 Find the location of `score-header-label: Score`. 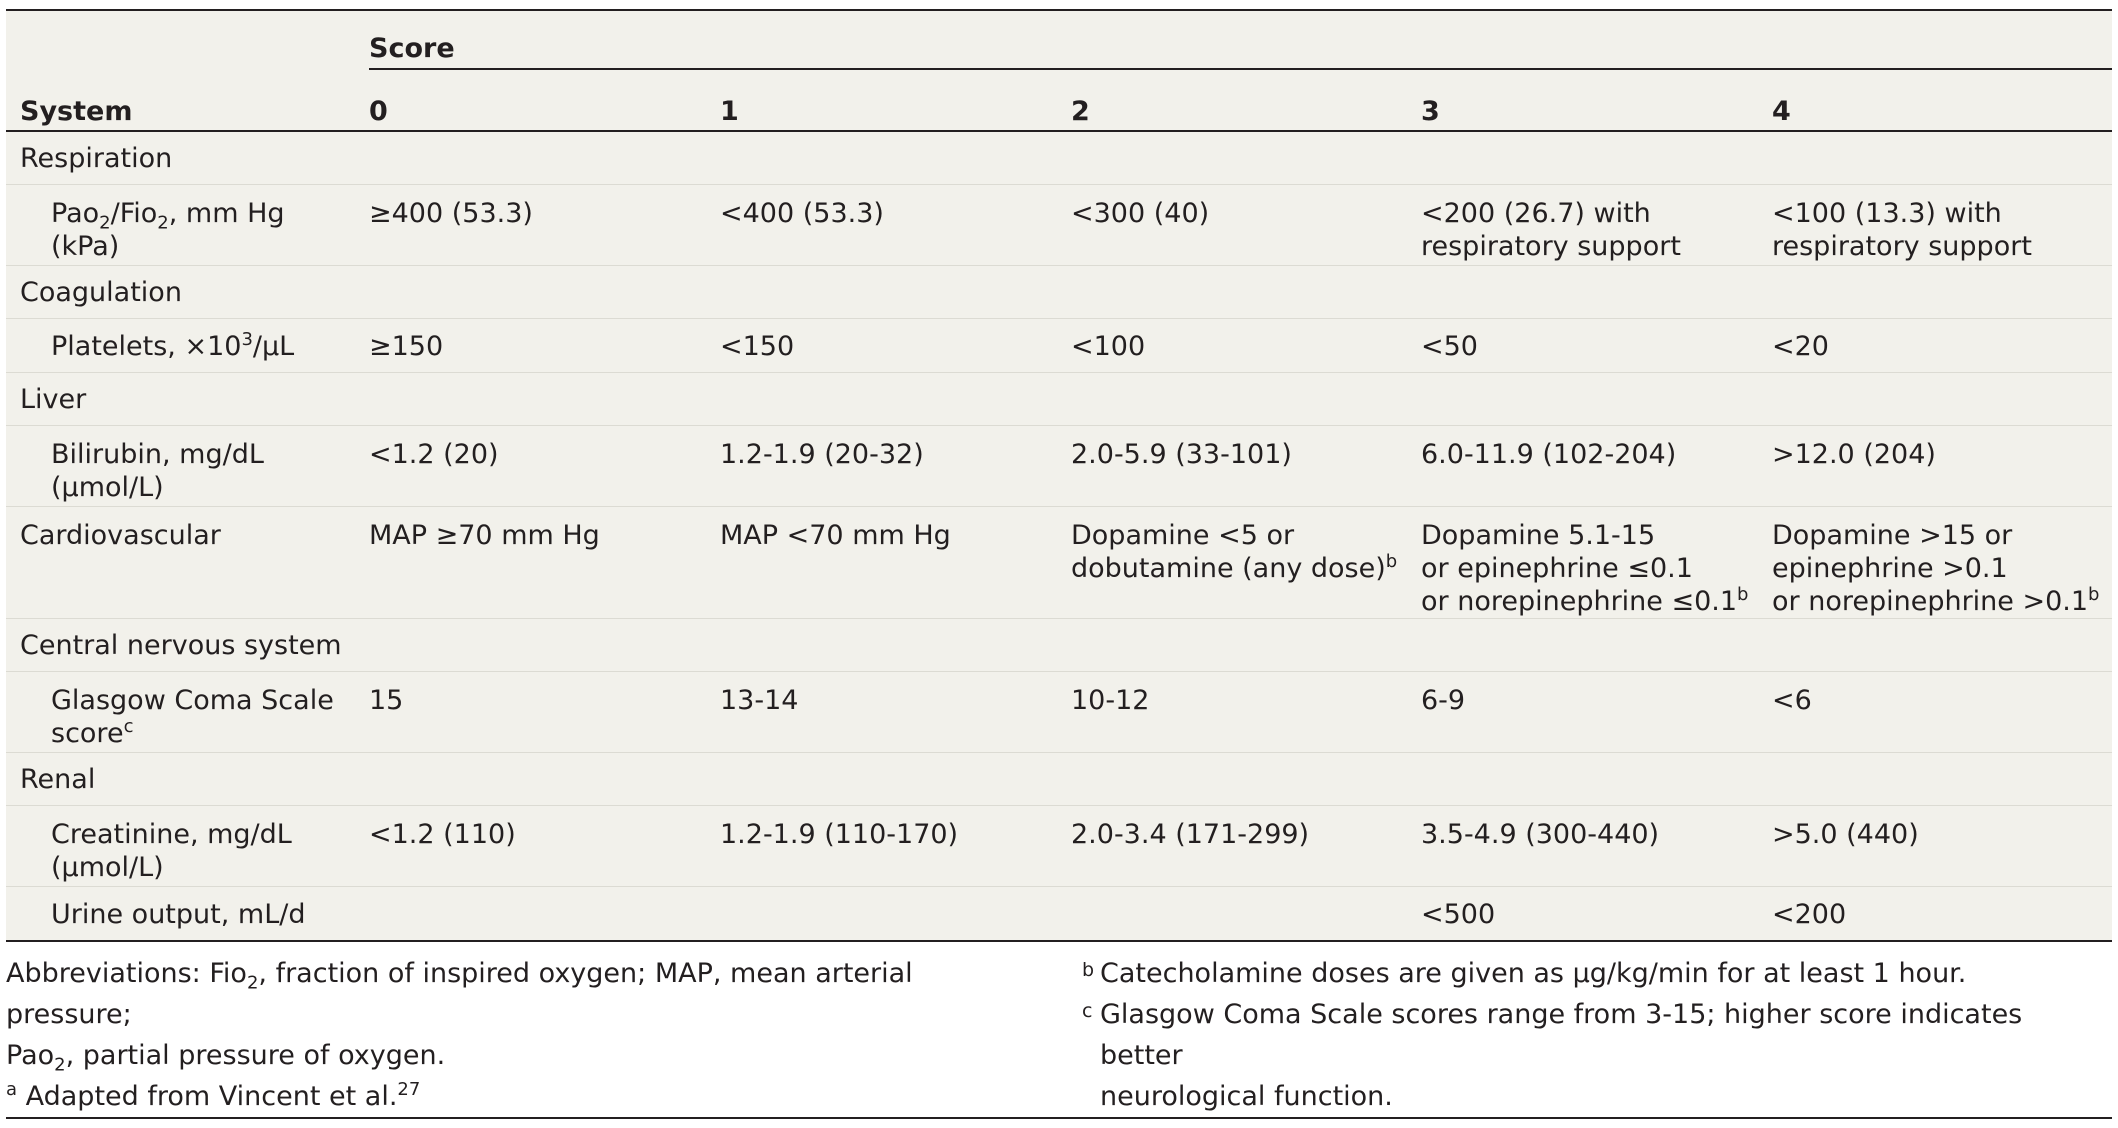

score-header-label: Score is located at coordinates (1241, 51).